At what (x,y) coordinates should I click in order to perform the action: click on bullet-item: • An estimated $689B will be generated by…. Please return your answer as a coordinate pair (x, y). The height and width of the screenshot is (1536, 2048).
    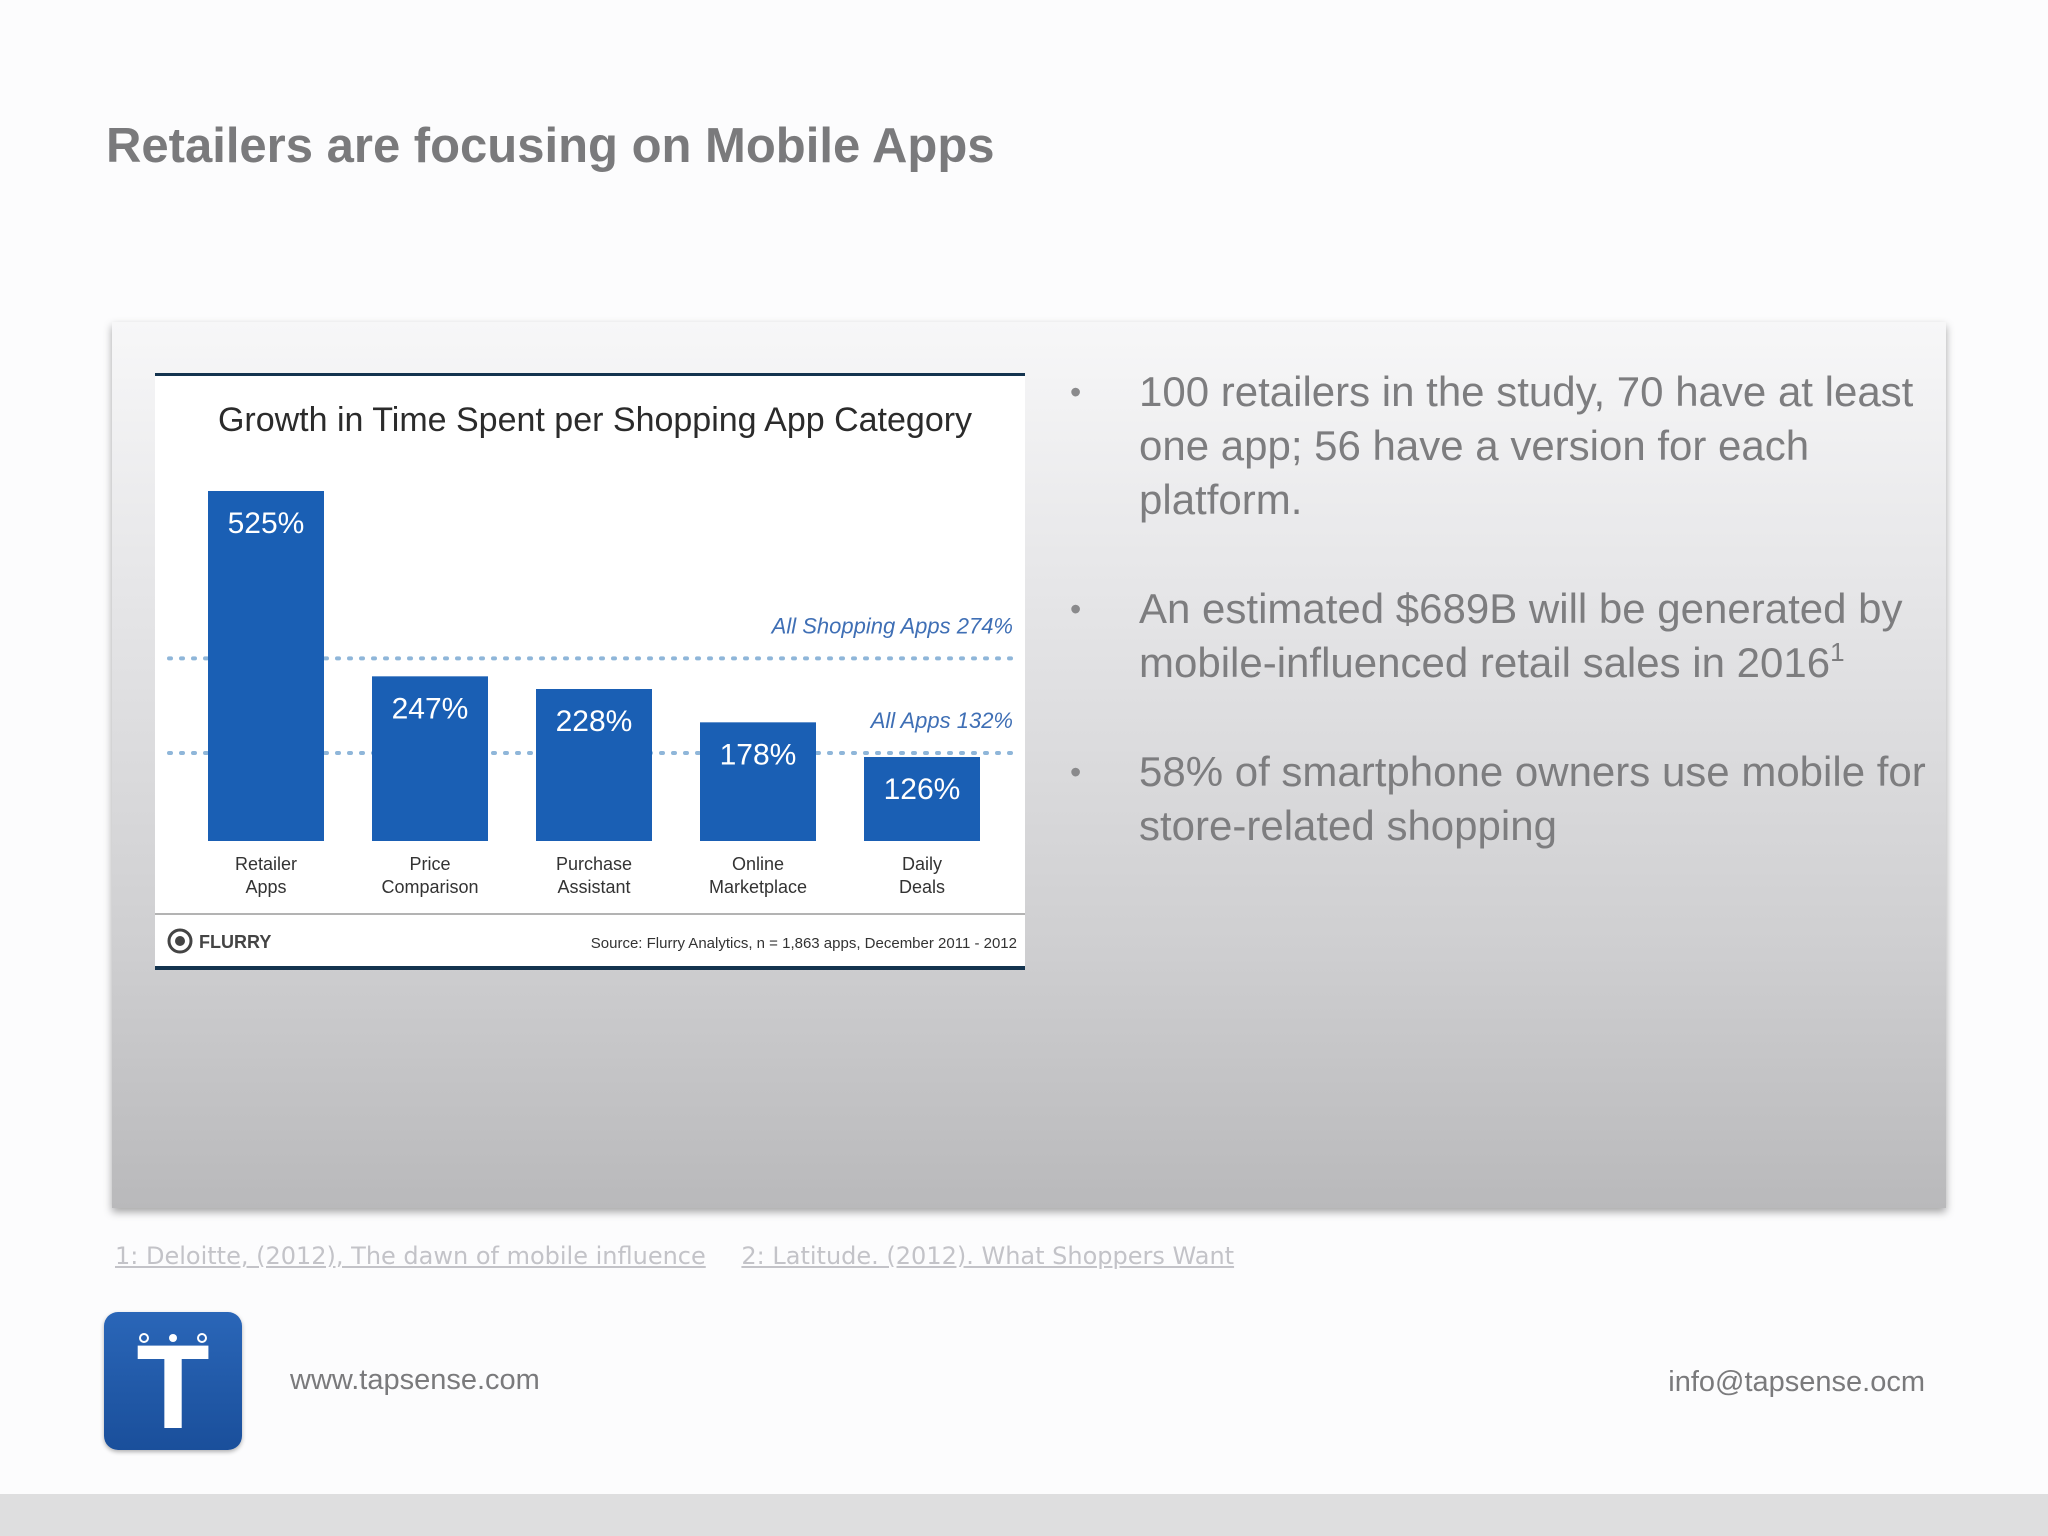
    Looking at the image, I should click on (1500, 636).